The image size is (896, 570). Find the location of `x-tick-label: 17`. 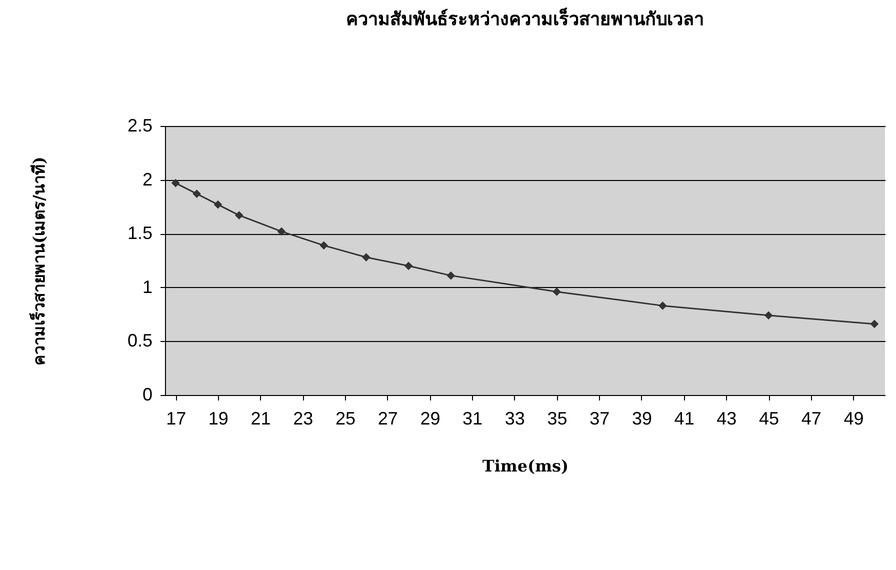

x-tick-label: 17 is located at coordinates (176, 418).